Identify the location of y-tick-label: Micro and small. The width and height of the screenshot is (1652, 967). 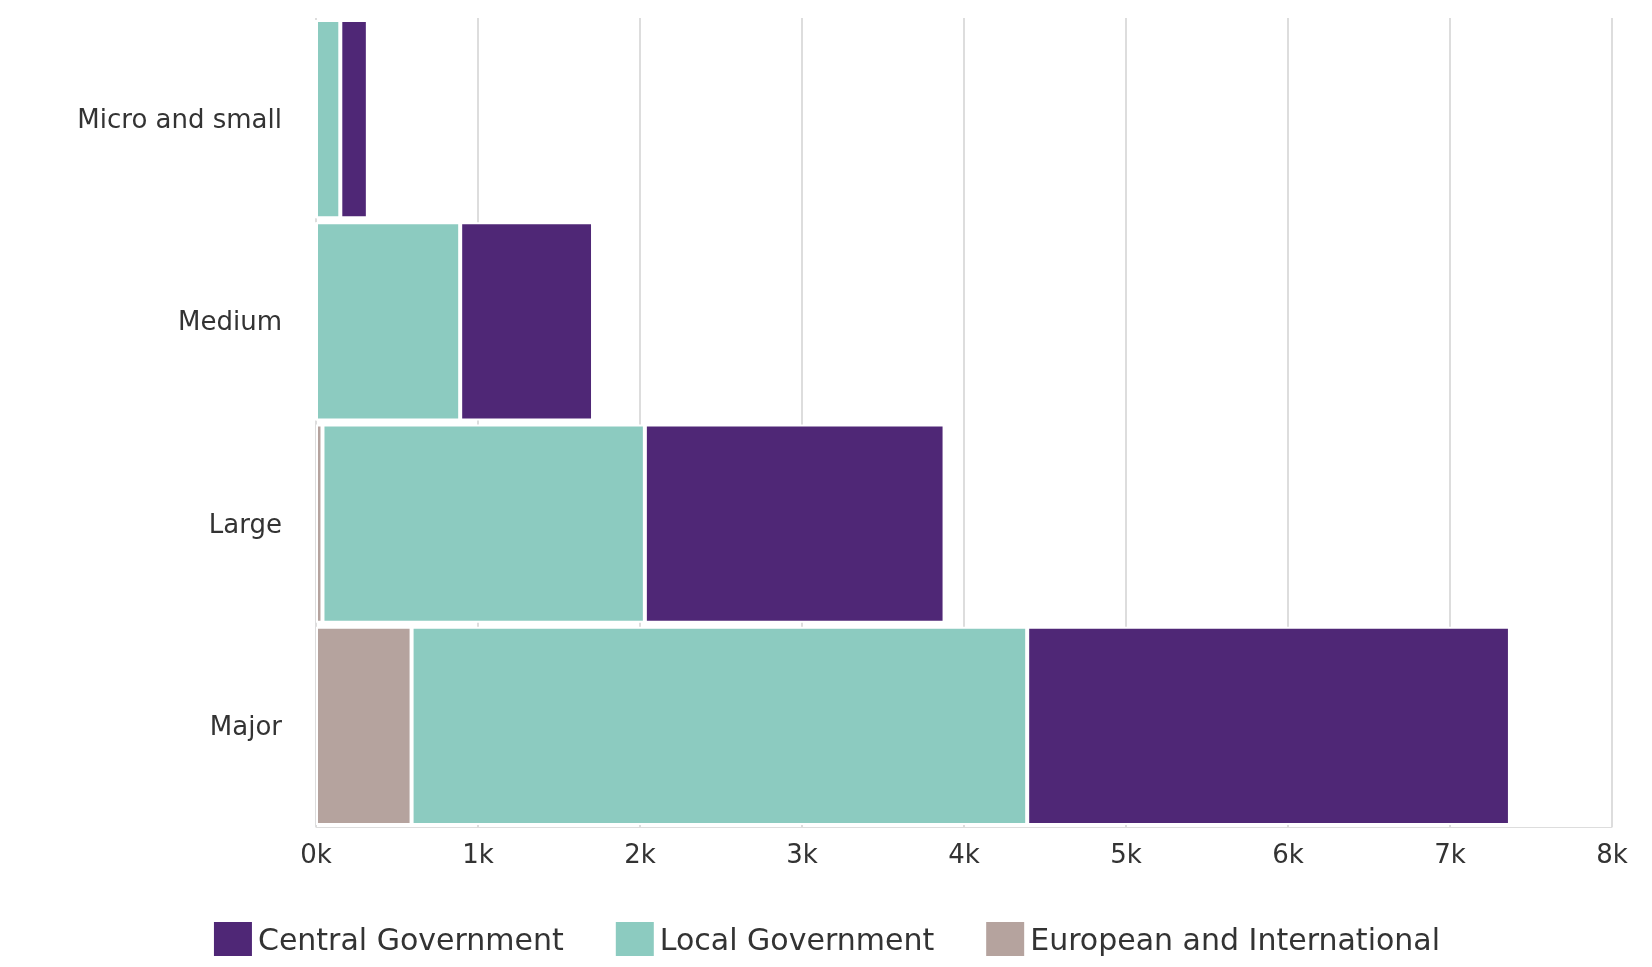
(179, 119).